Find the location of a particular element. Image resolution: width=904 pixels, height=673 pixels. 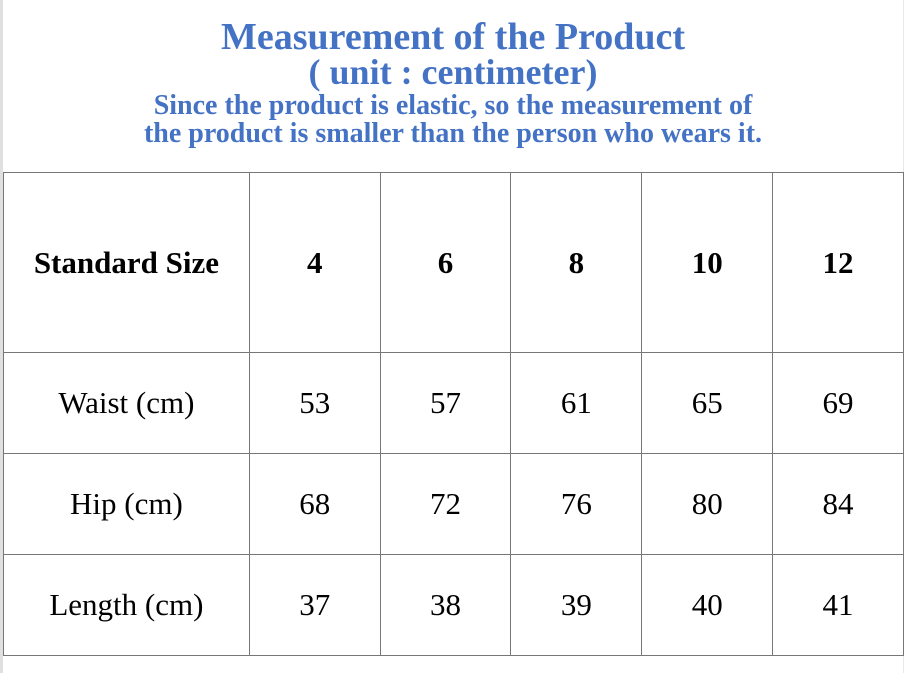

table-cell: 37 is located at coordinates (314, 605).